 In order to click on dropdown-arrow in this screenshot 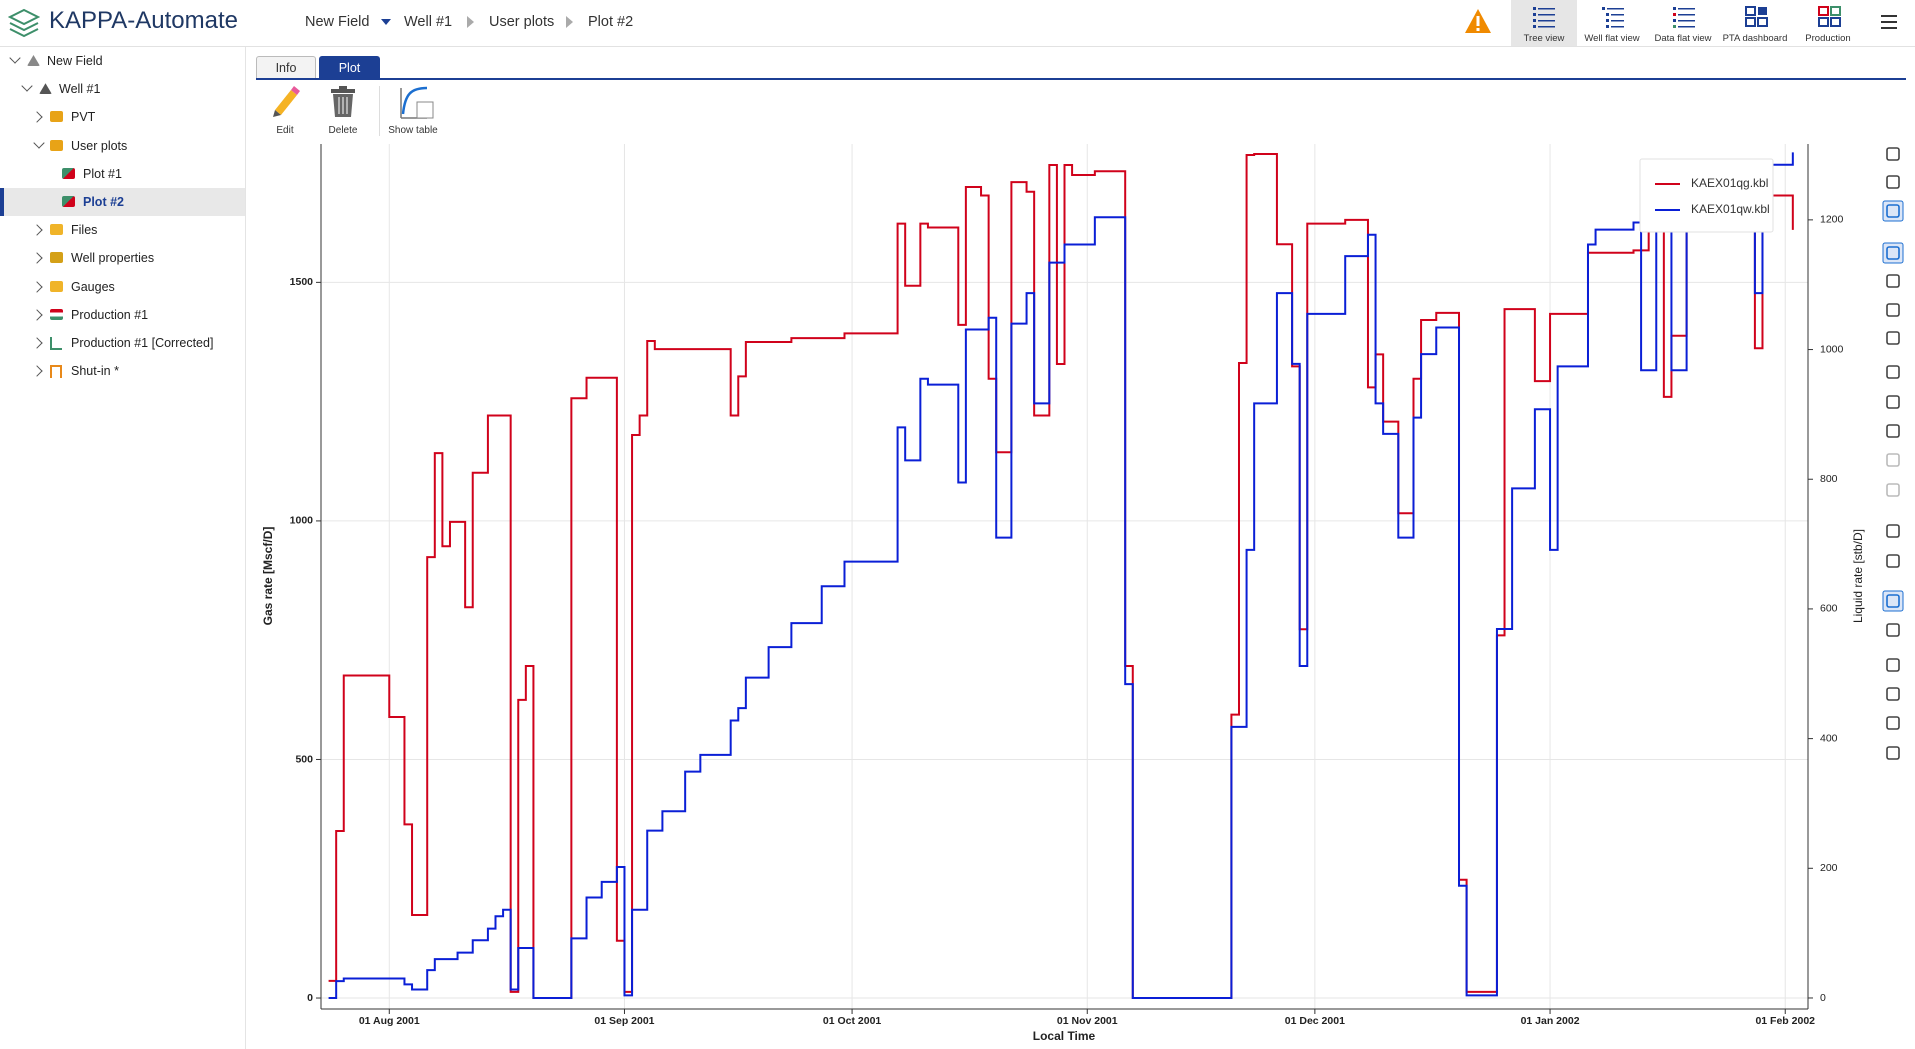, I will do `click(386, 22)`.